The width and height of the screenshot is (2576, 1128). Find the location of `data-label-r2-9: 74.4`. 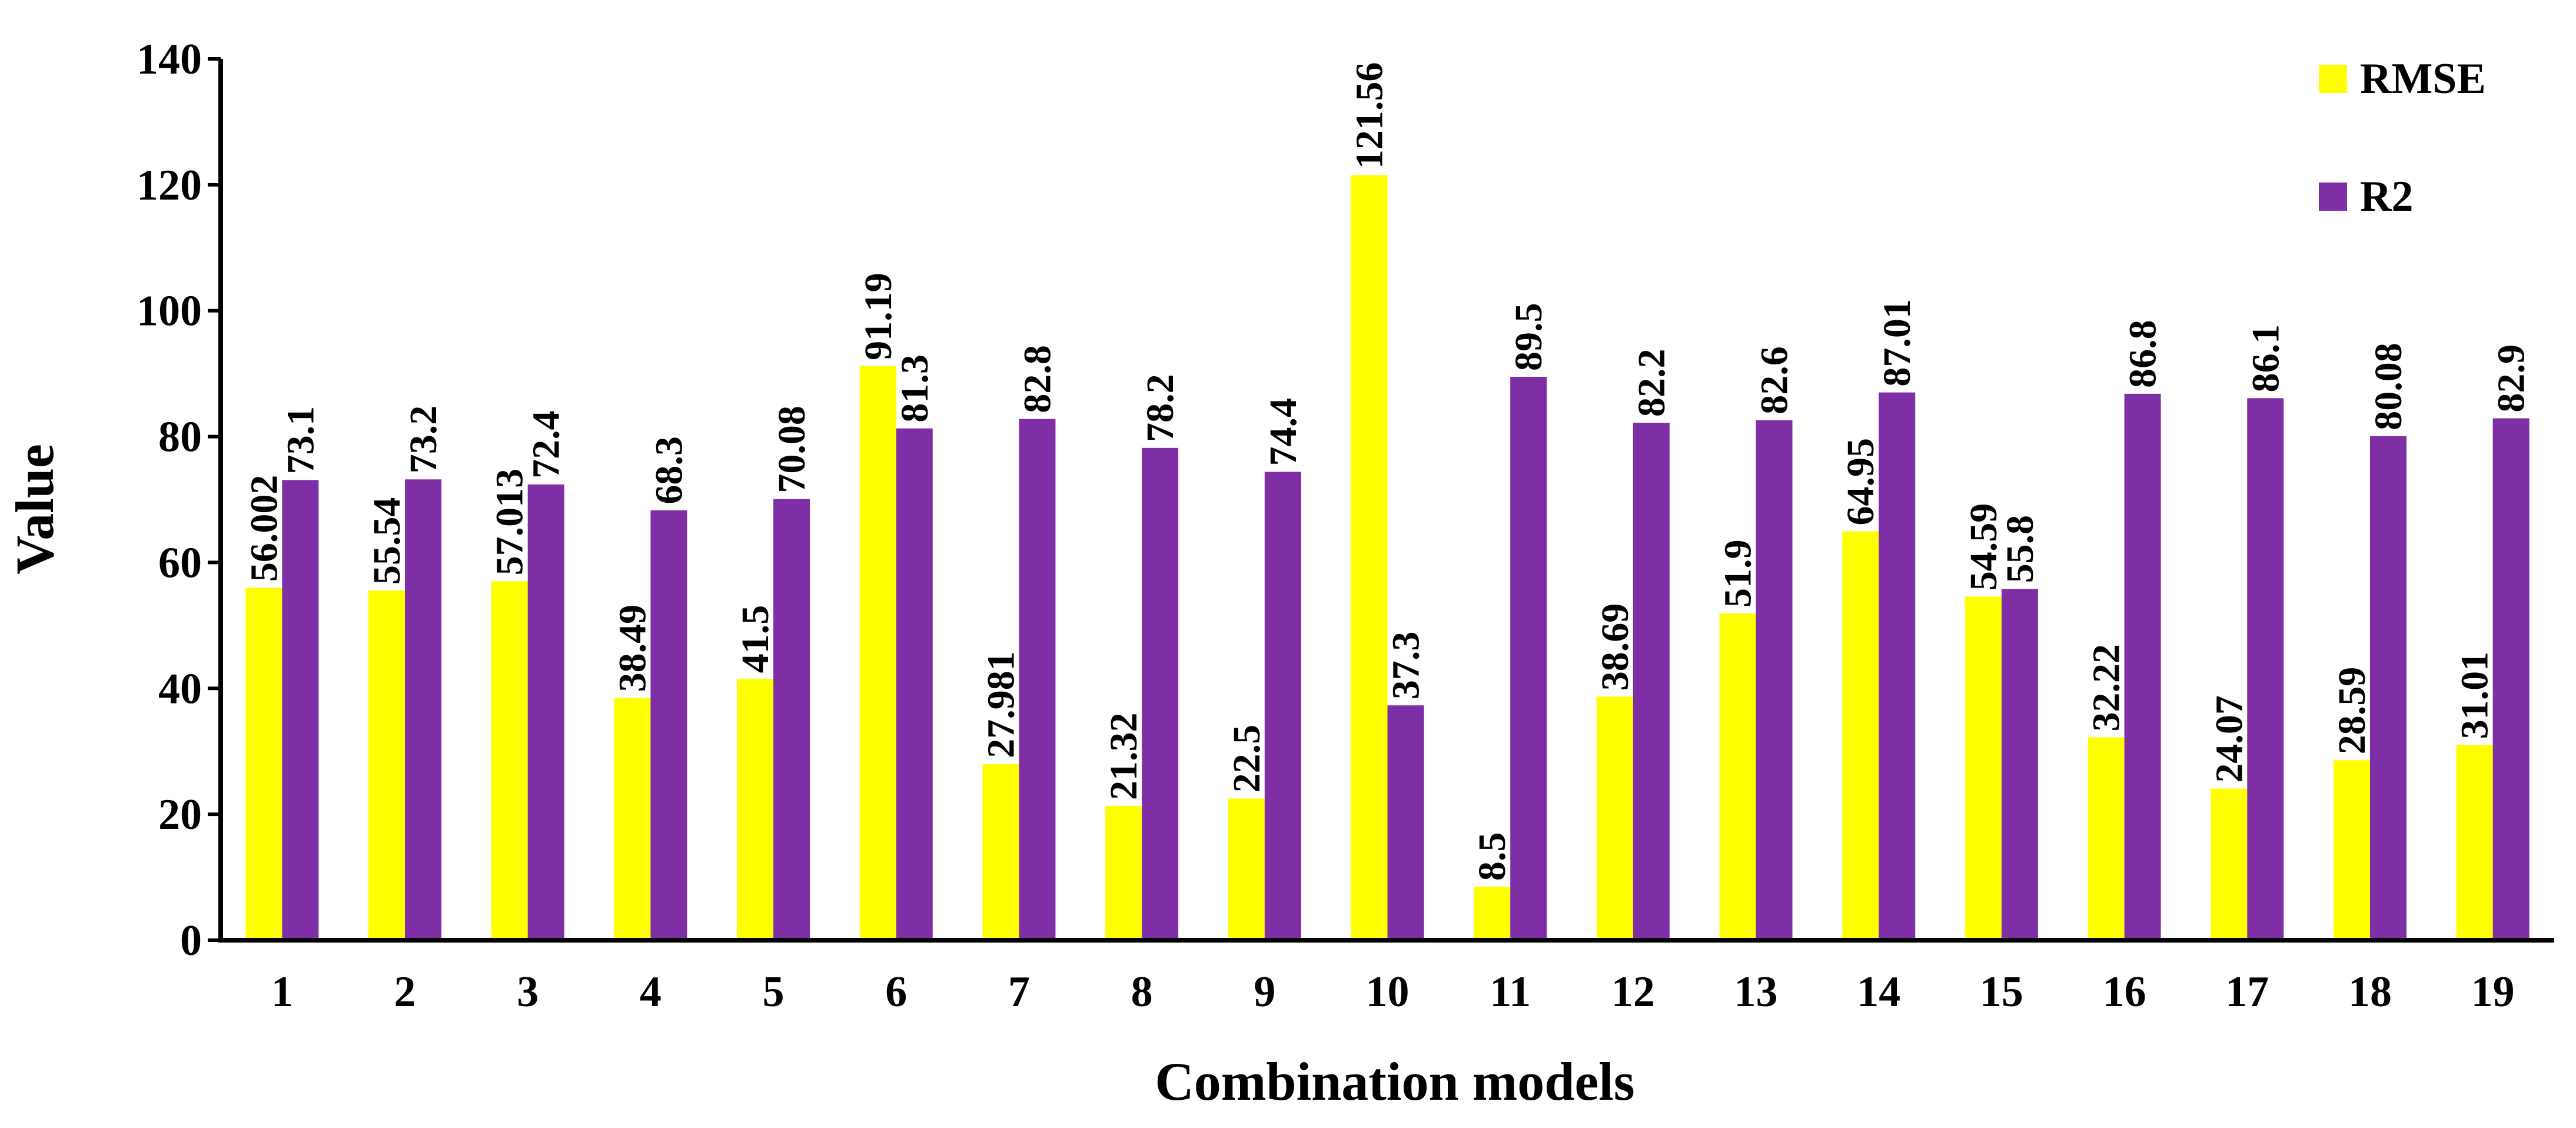

data-label-r2-9: 74.4 is located at coordinates (1283, 432).